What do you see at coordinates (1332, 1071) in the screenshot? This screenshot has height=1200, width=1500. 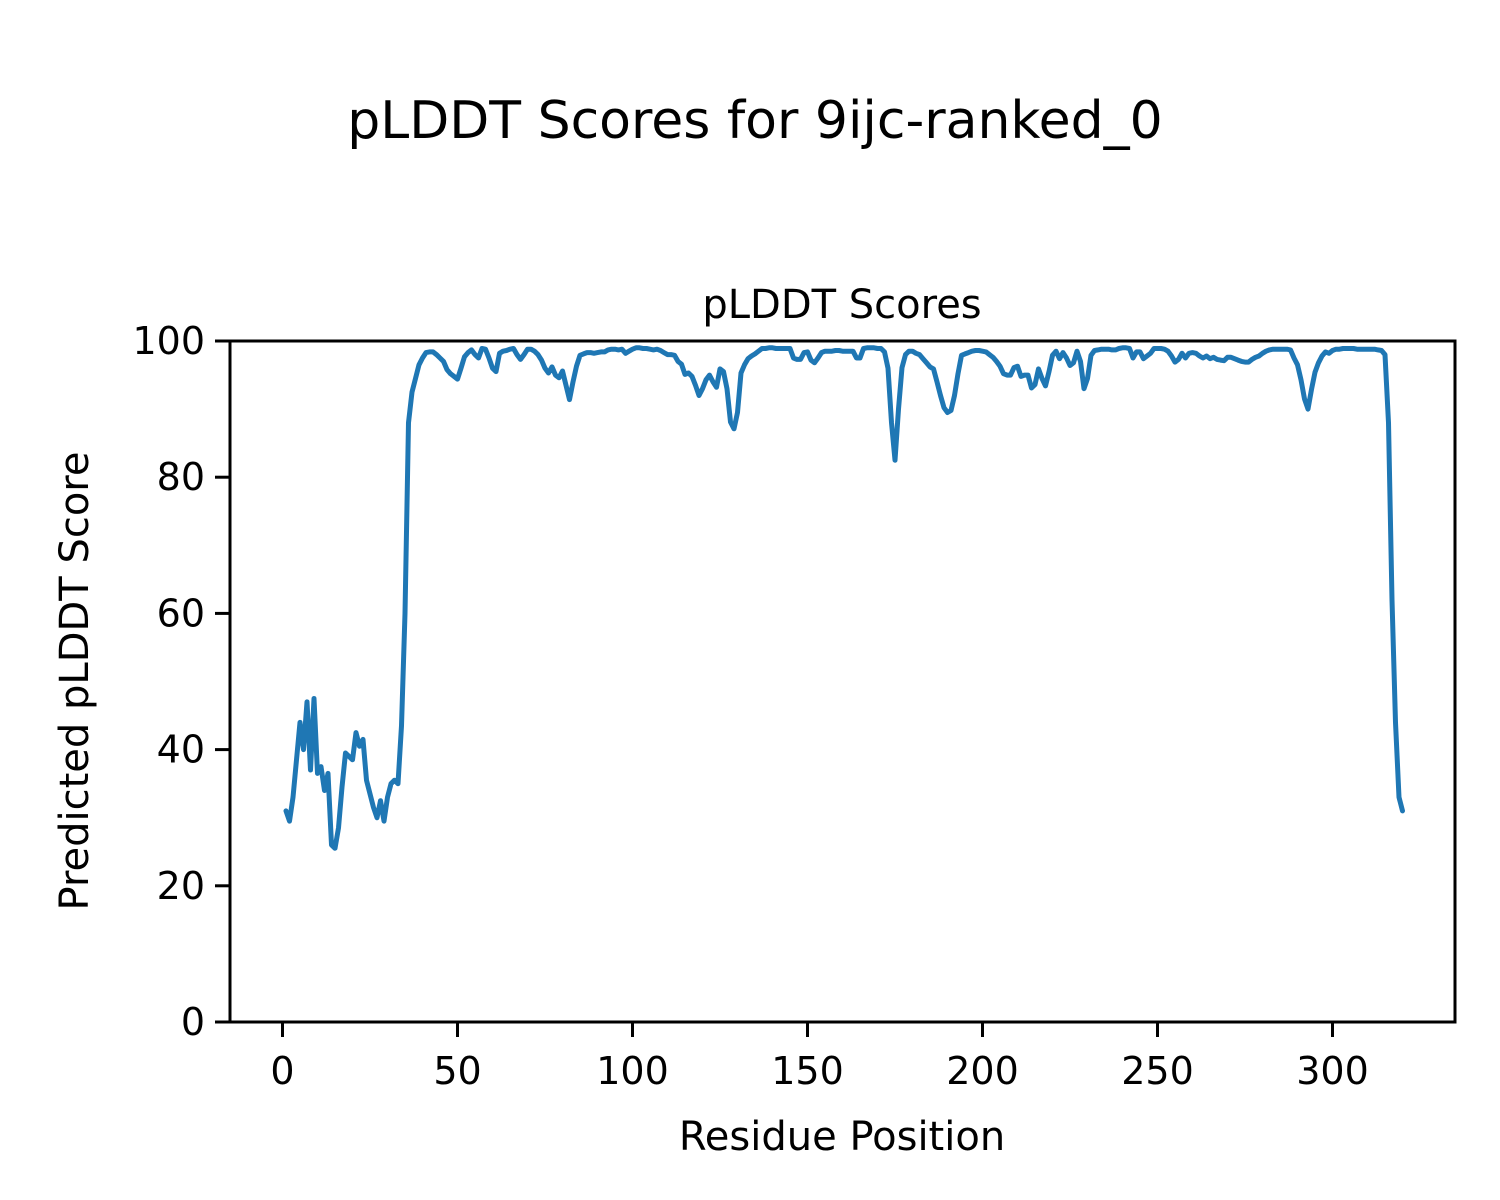 I see `x-tick-label: 300` at bounding box center [1332, 1071].